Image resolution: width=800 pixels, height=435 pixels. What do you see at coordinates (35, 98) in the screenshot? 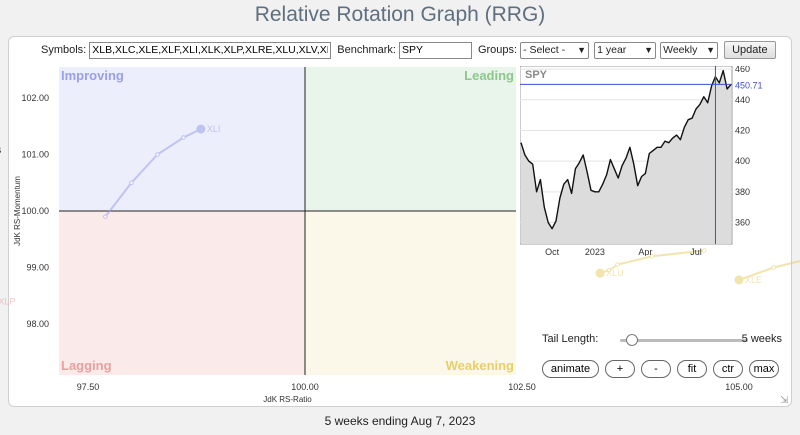
I see `y-axis-tick-label: 102.00` at bounding box center [35, 98].